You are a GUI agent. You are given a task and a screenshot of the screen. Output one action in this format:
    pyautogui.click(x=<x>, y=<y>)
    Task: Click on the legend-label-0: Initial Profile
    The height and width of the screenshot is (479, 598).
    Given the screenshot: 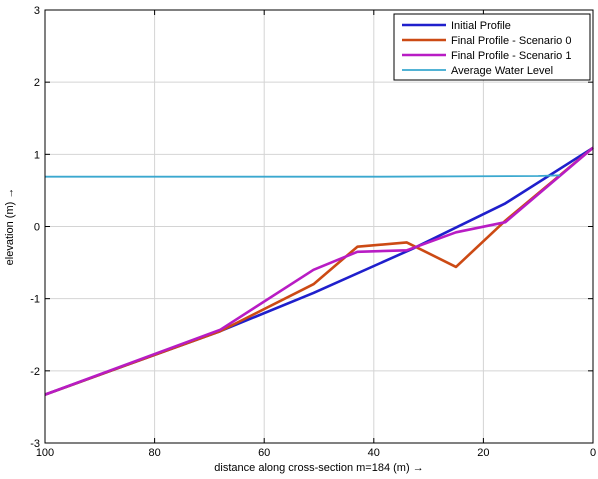 What is the action you would take?
    pyautogui.click(x=481, y=26)
    